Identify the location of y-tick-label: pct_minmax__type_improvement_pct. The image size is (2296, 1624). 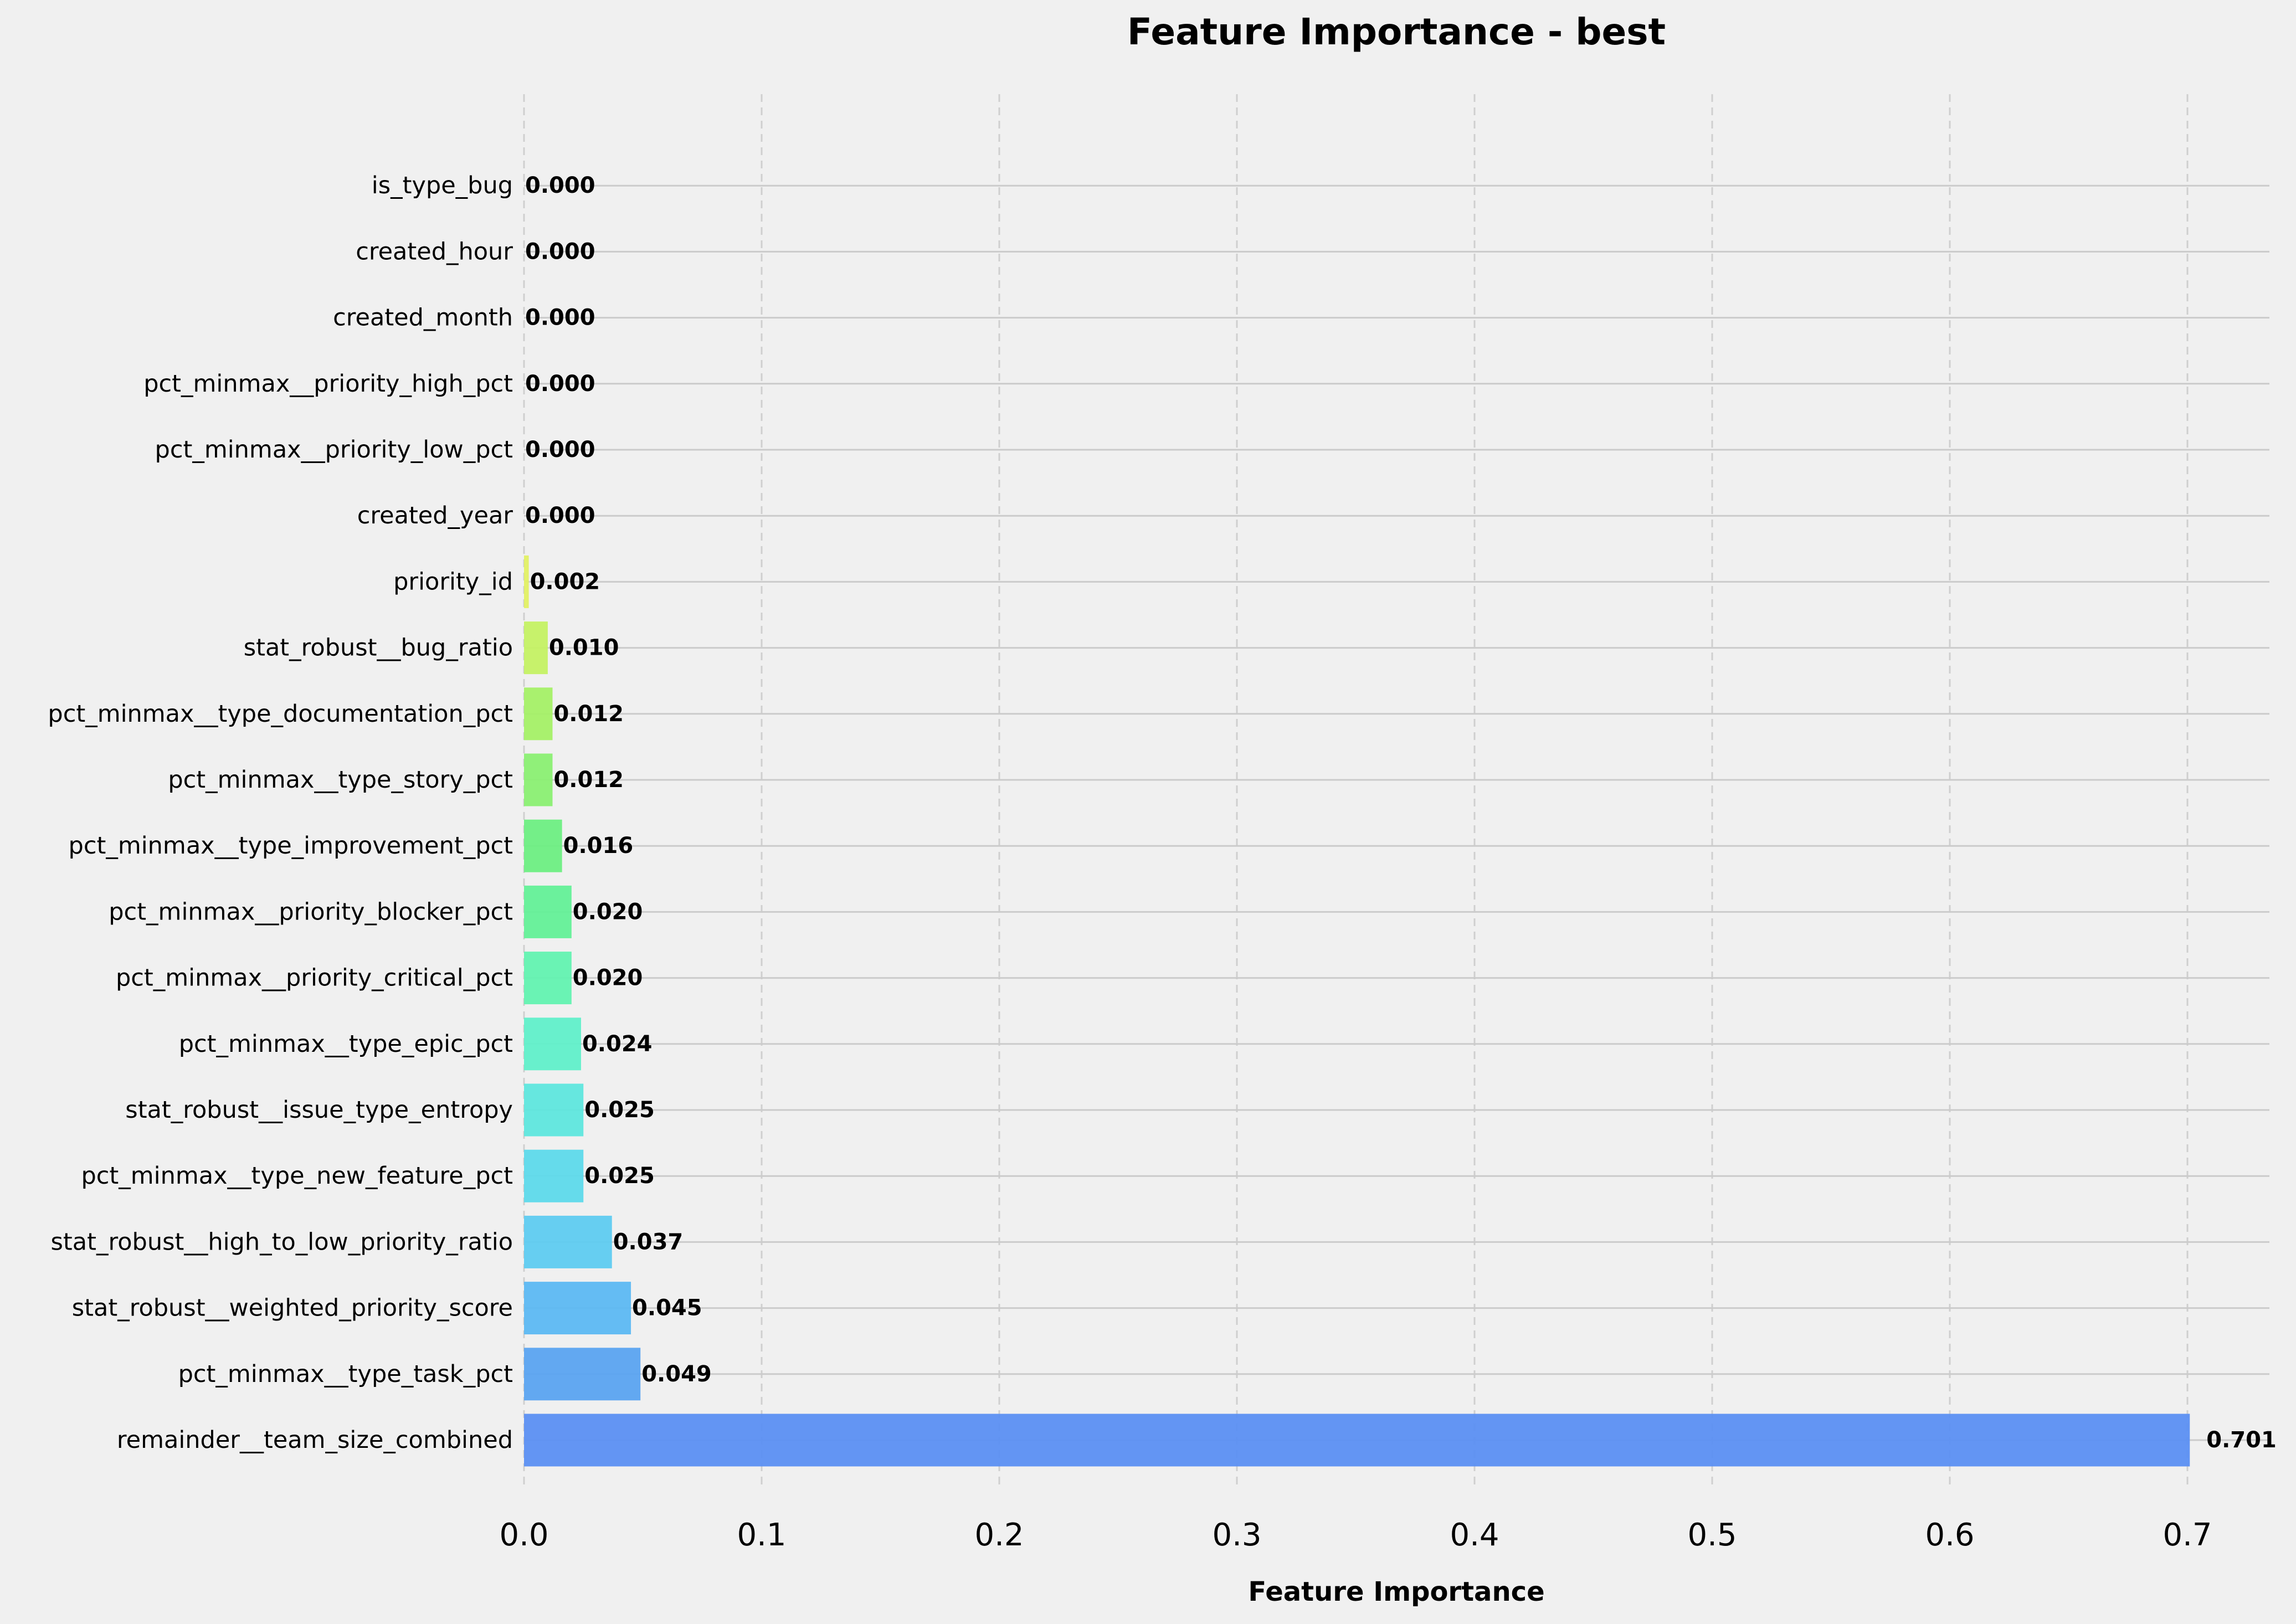
(291, 846).